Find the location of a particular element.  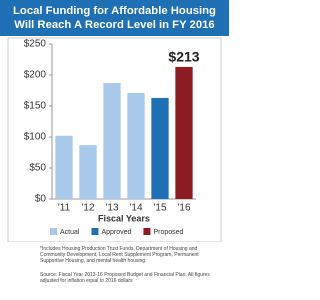

x-axis-title: Fiscal Years is located at coordinates (124, 218).